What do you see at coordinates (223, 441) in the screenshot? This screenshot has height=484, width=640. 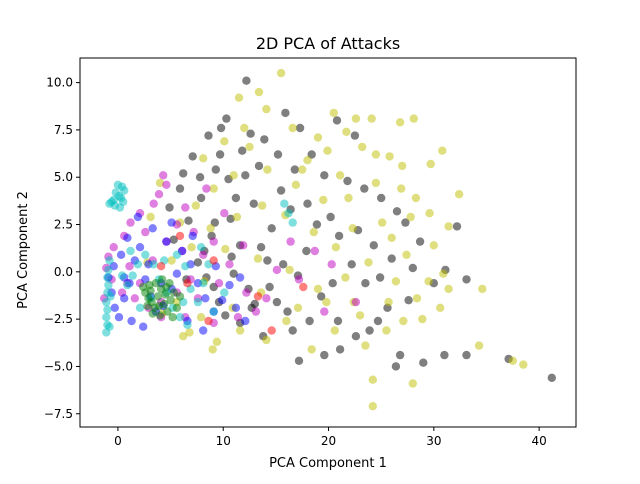 I see `x-tick-label: 10` at bounding box center [223, 441].